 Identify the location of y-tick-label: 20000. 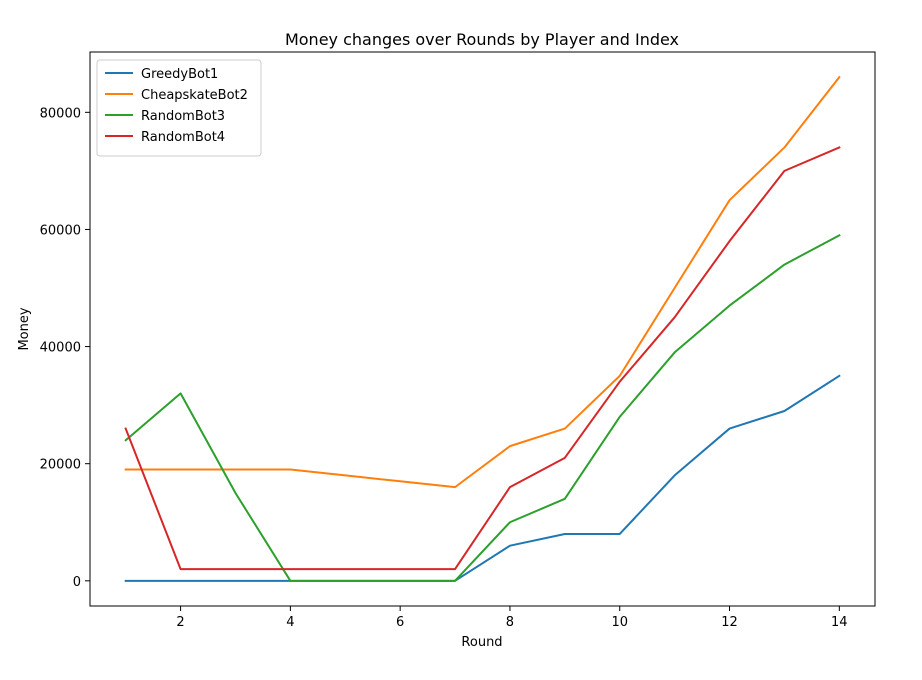
(60, 465).